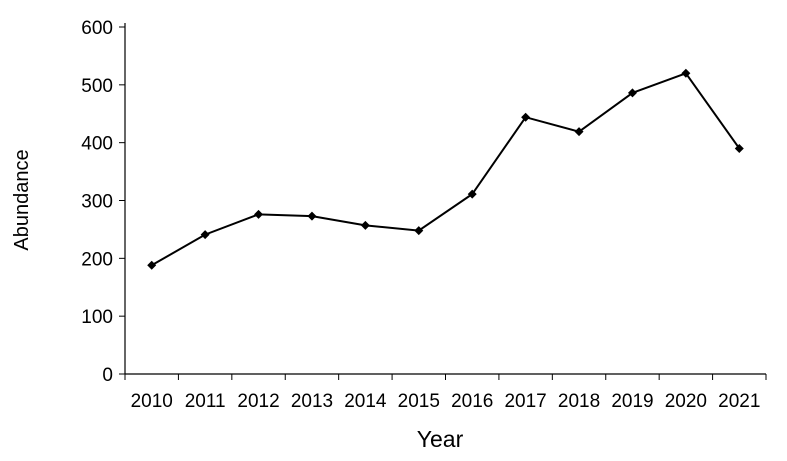 The width and height of the screenshot is (787, 461). I want to click on data-point-2021, so click(739, 148).